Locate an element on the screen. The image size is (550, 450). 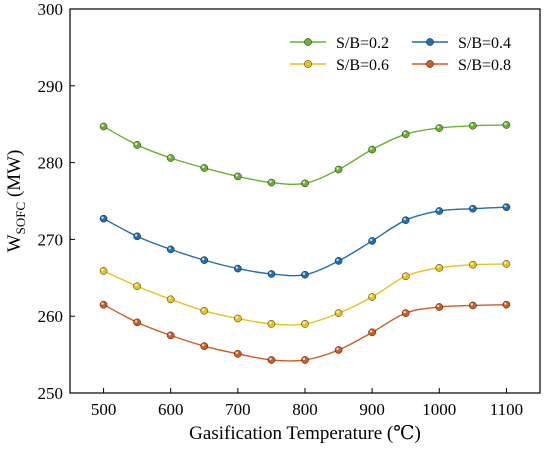
y-axis-title: WSOFC (MW) is located at coordinates (16, 201).